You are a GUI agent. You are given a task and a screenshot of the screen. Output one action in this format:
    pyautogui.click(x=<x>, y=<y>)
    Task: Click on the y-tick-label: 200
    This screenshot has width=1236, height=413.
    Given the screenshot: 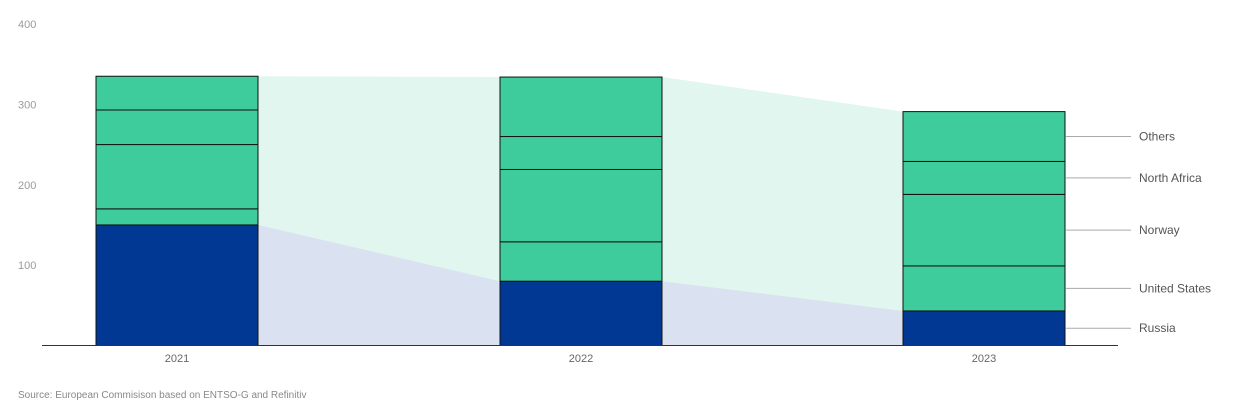 What is the action you would take?
    pyautogui.click(x=27, y=186)
    